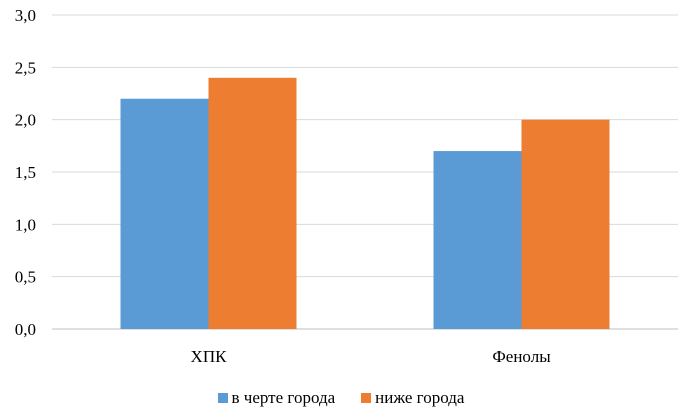 The height and width of the screenshot is (415, 682). I want to click on y-tick-label: 1,5, so click(25, 172).